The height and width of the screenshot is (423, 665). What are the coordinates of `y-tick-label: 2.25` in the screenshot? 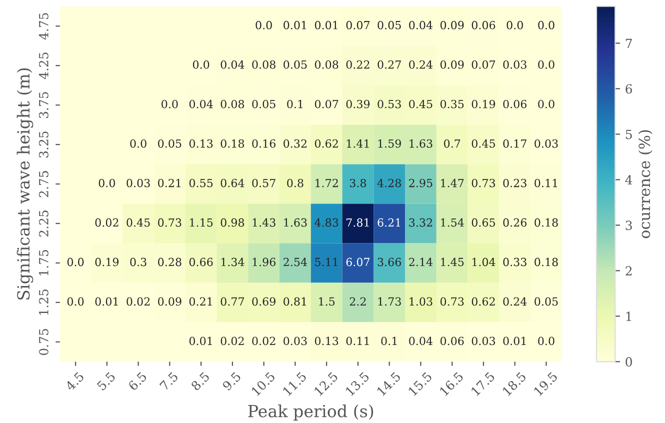 It's located at (43, 223).